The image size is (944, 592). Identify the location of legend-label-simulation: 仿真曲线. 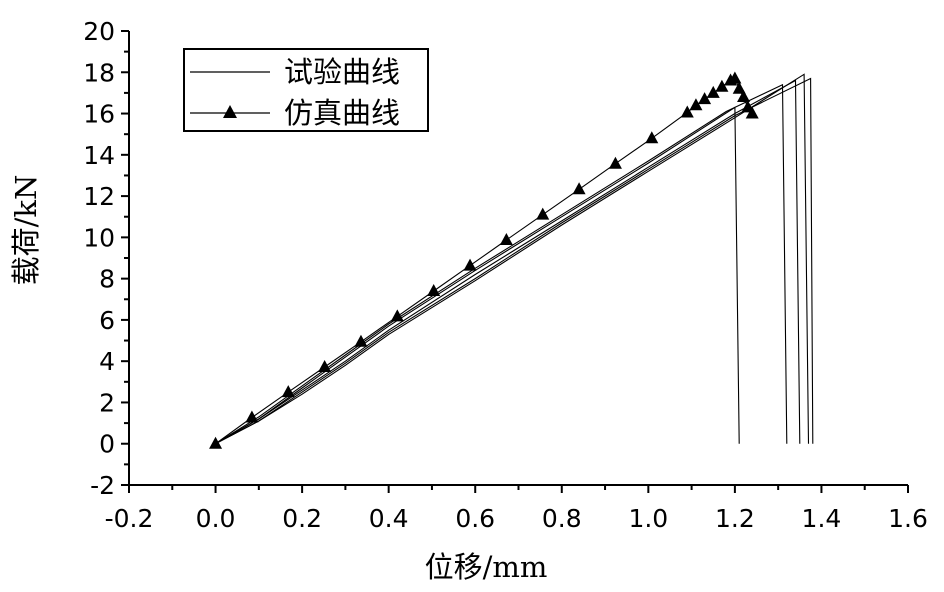
(342, 113).